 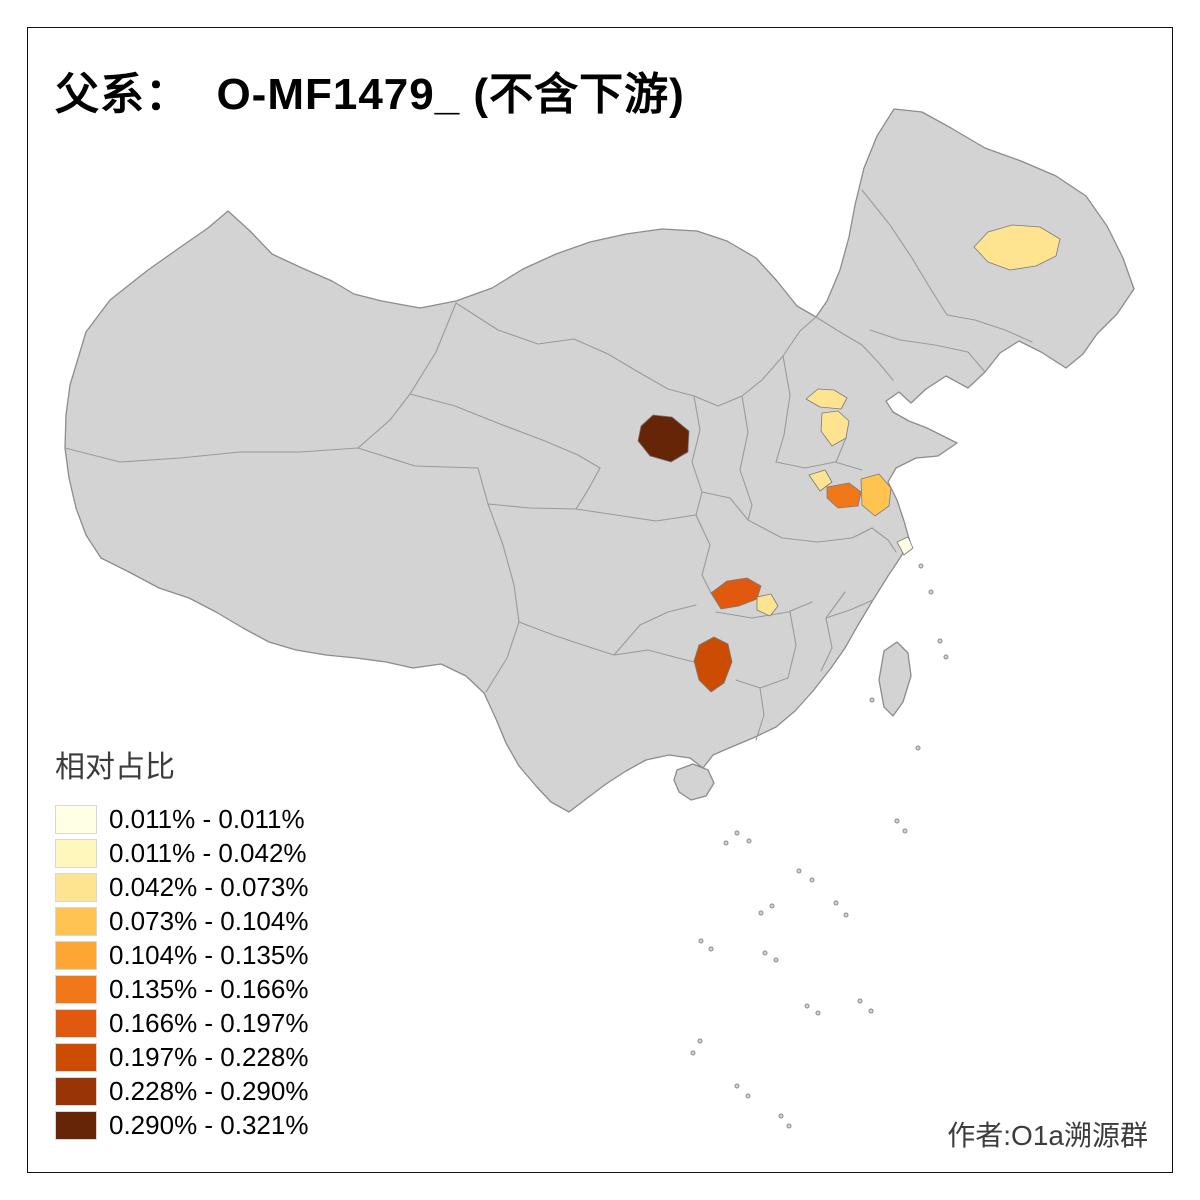 I want to click on legend-label: 0.011% - 0.042%, so click(x=208, y=852).